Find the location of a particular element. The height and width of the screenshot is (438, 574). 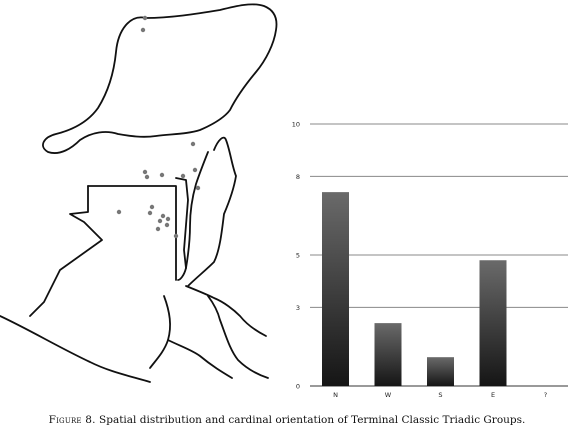

pacific-coast is located at coordinates (75, 349).